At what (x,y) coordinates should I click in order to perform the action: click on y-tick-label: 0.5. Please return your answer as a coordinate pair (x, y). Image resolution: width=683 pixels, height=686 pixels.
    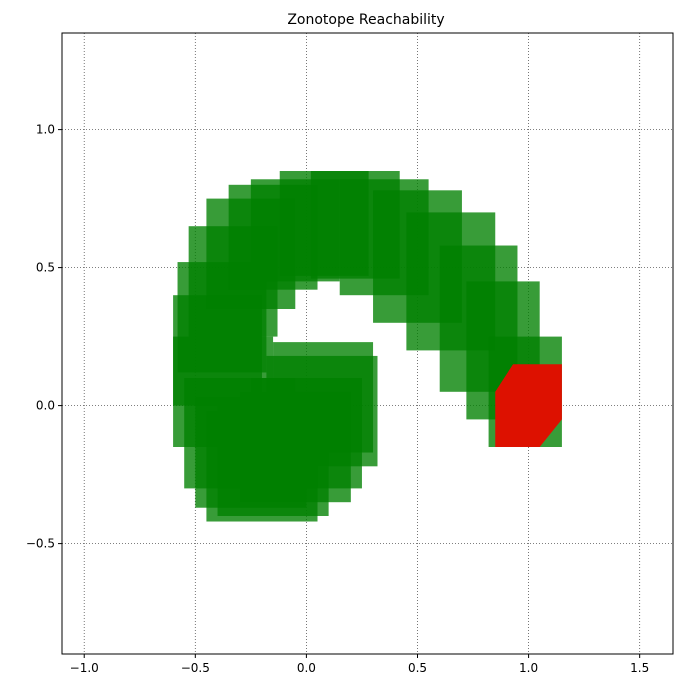
    Looking at the image, I should click on (45, 268).